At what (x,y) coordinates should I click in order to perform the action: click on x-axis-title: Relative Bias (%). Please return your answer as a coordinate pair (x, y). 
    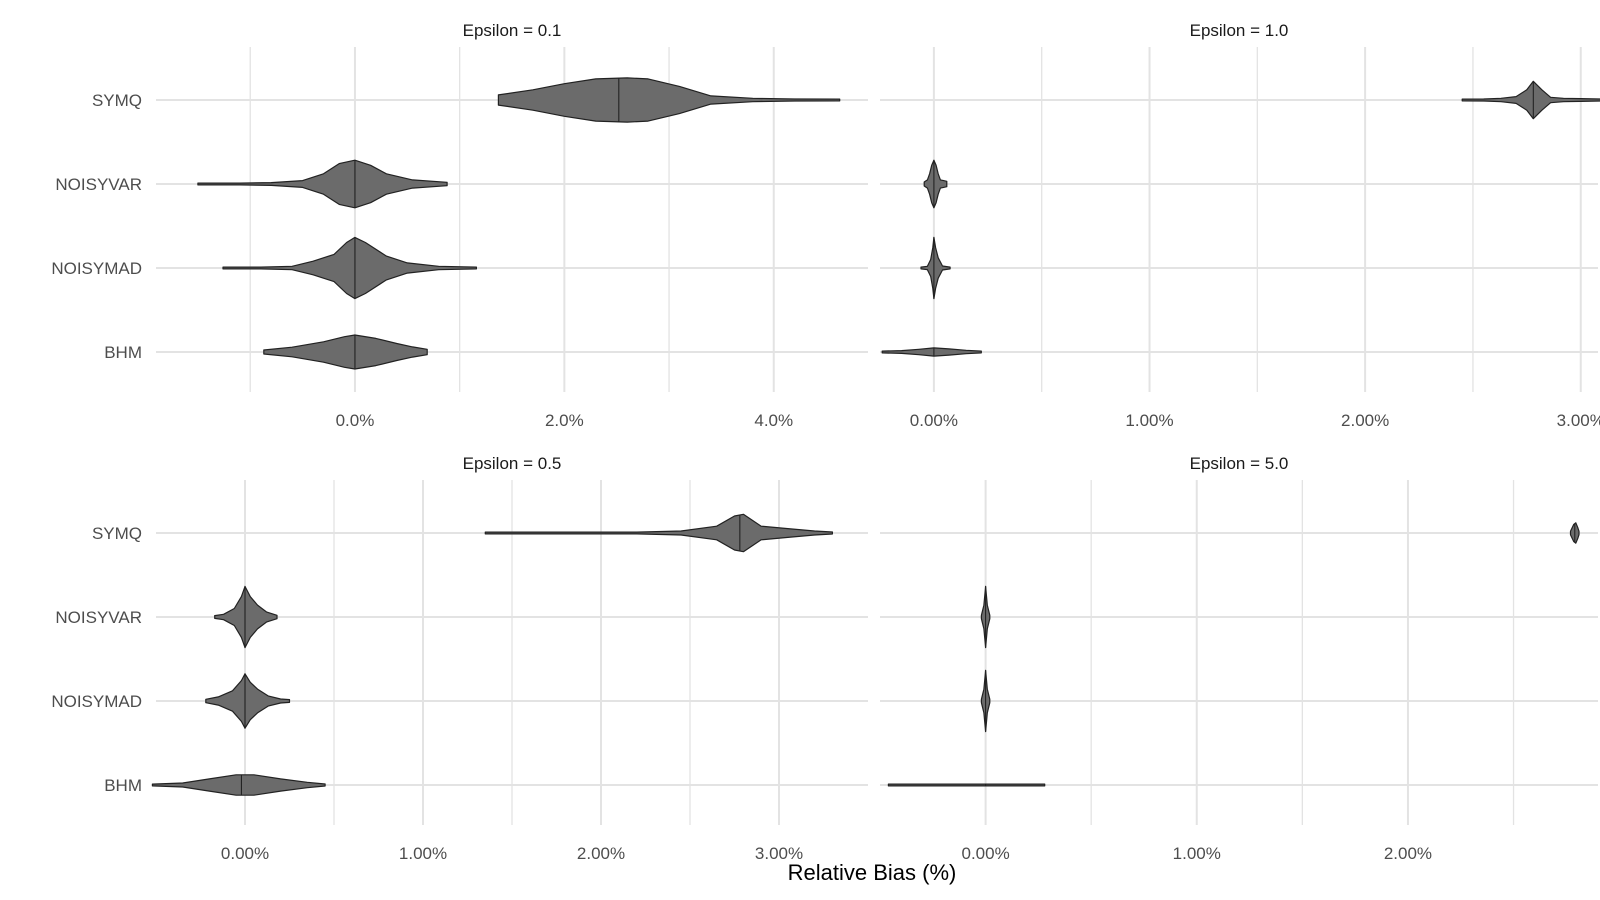
    Looking at the image, I should click on (872, 872).